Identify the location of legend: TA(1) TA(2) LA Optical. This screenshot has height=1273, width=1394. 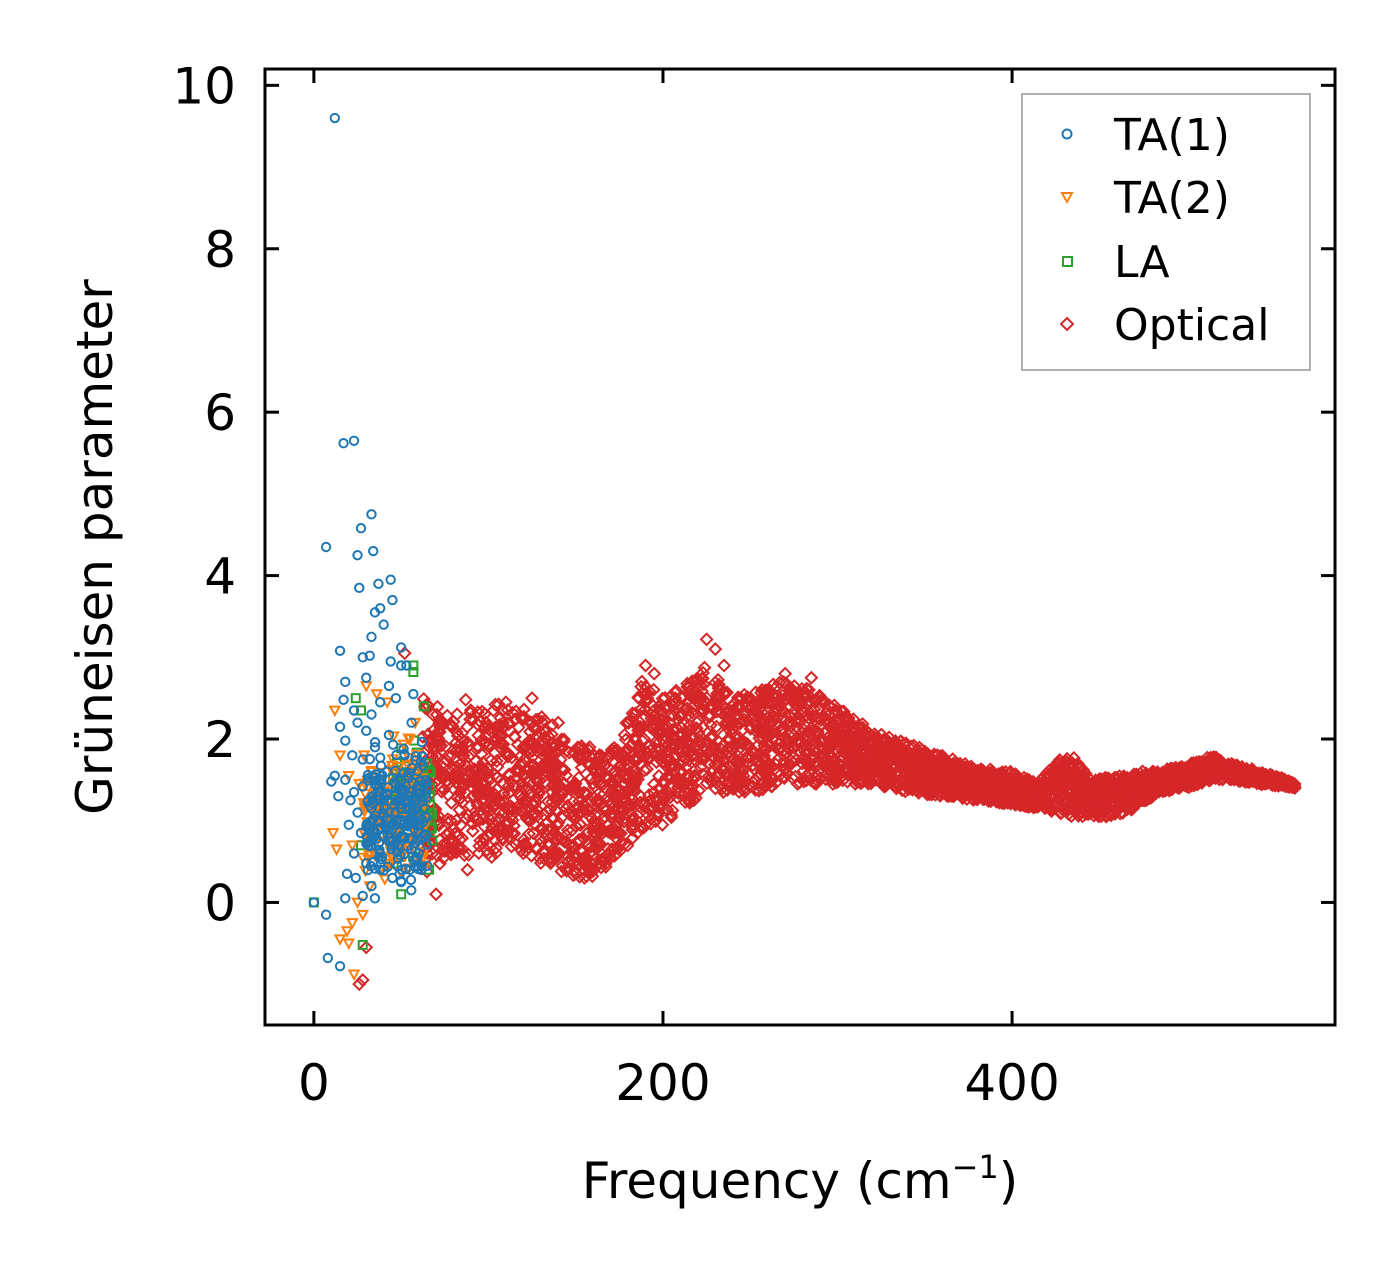
(1166, 232).